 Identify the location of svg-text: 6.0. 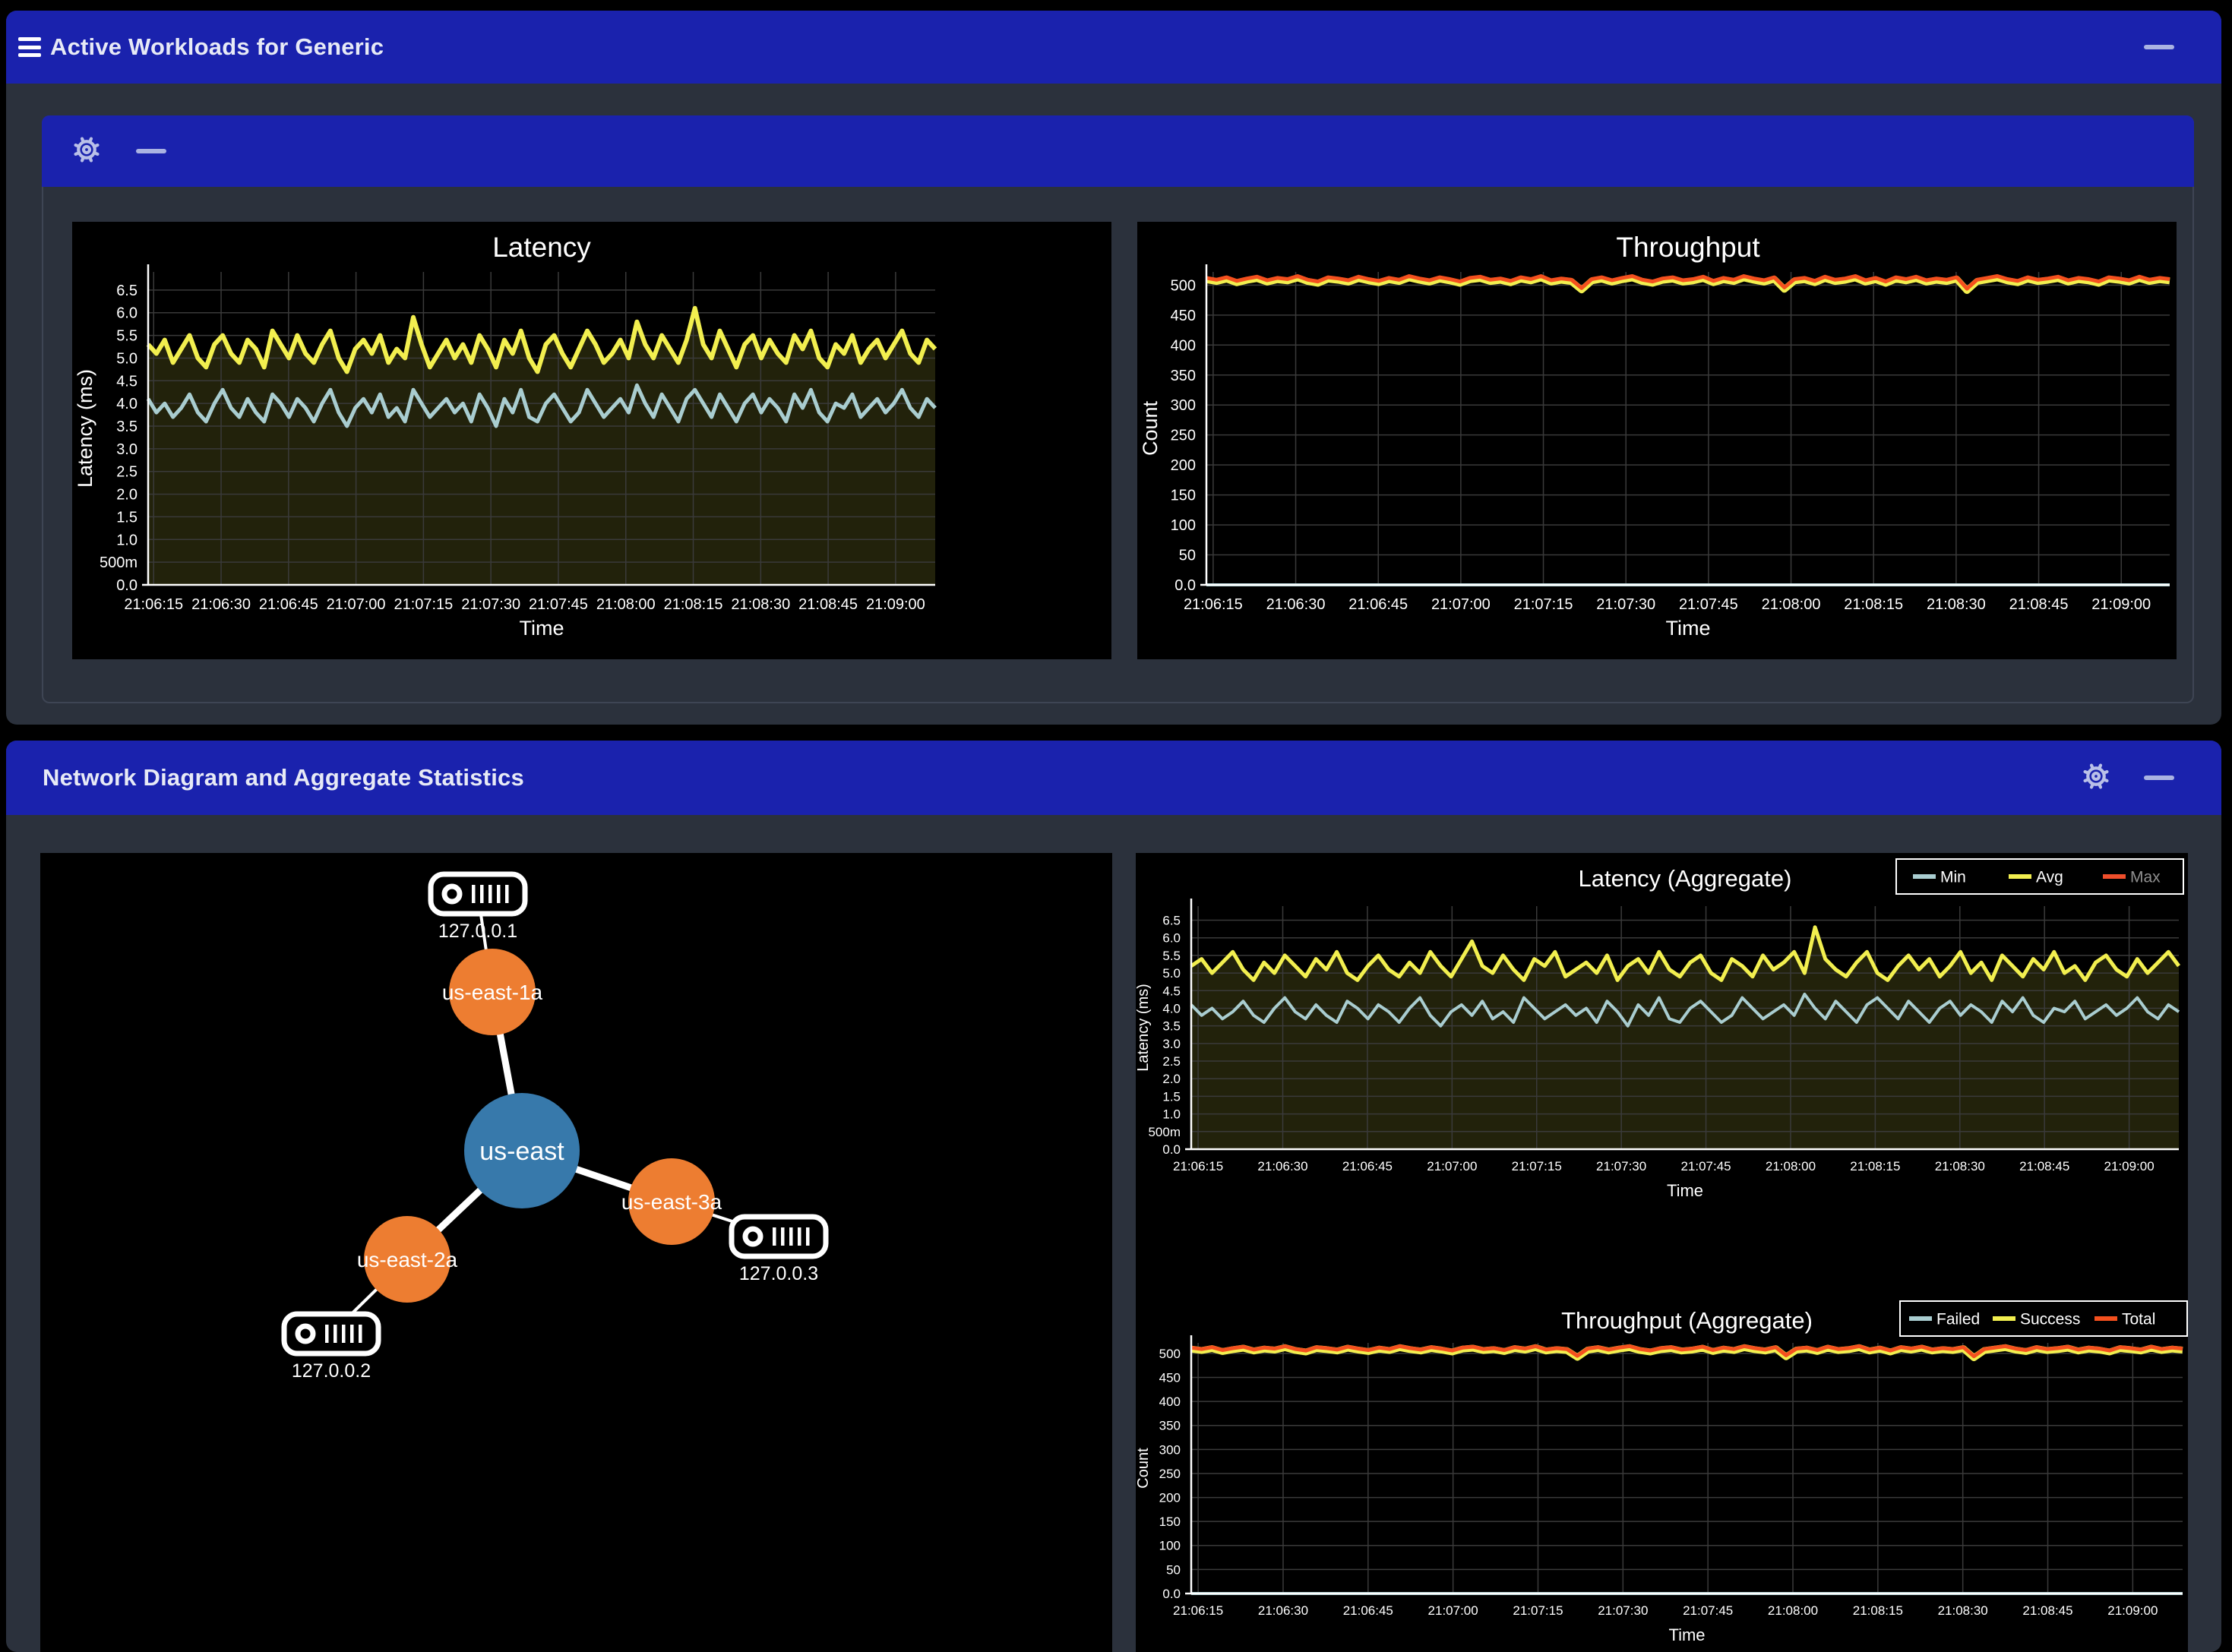
(1171, 938).